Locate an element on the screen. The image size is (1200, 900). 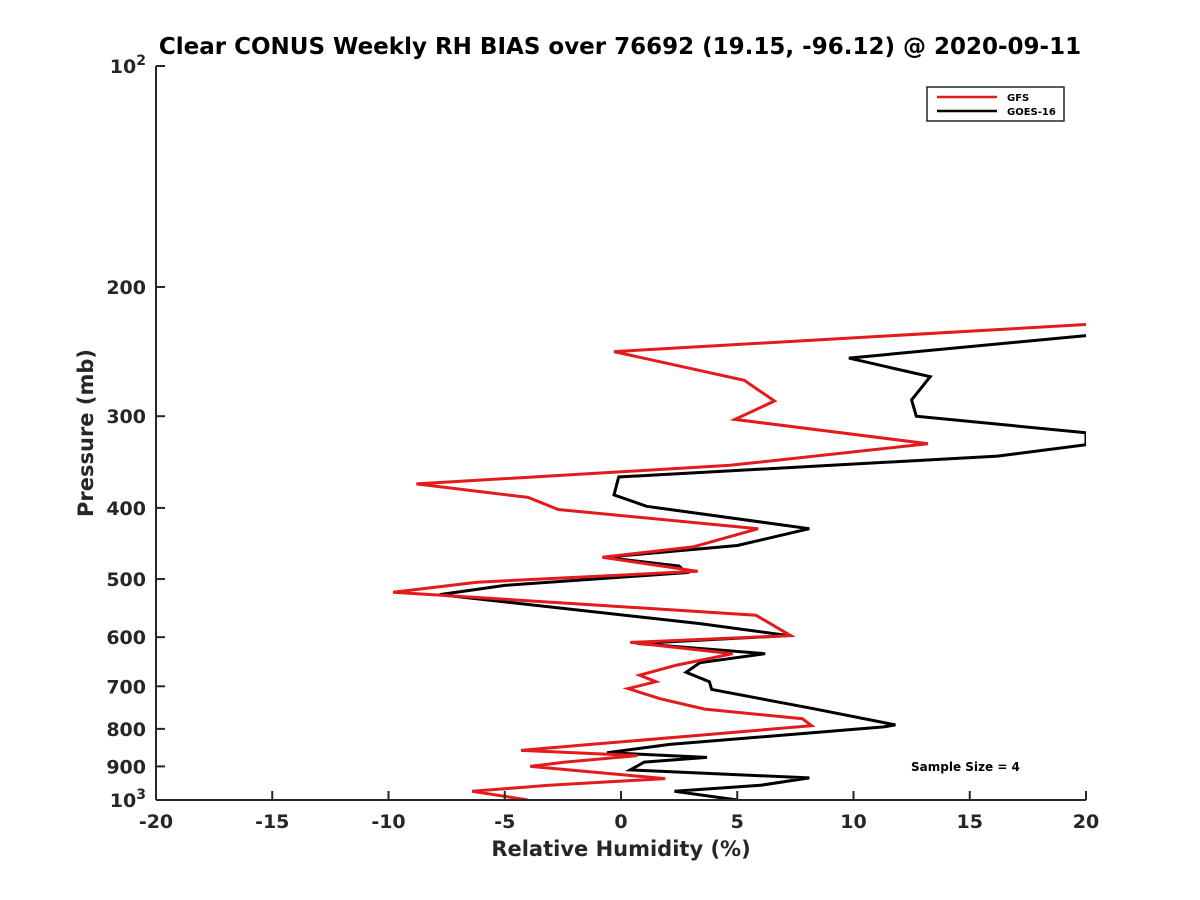
y-tick-label: 700 is located at coordinates (126, 687).